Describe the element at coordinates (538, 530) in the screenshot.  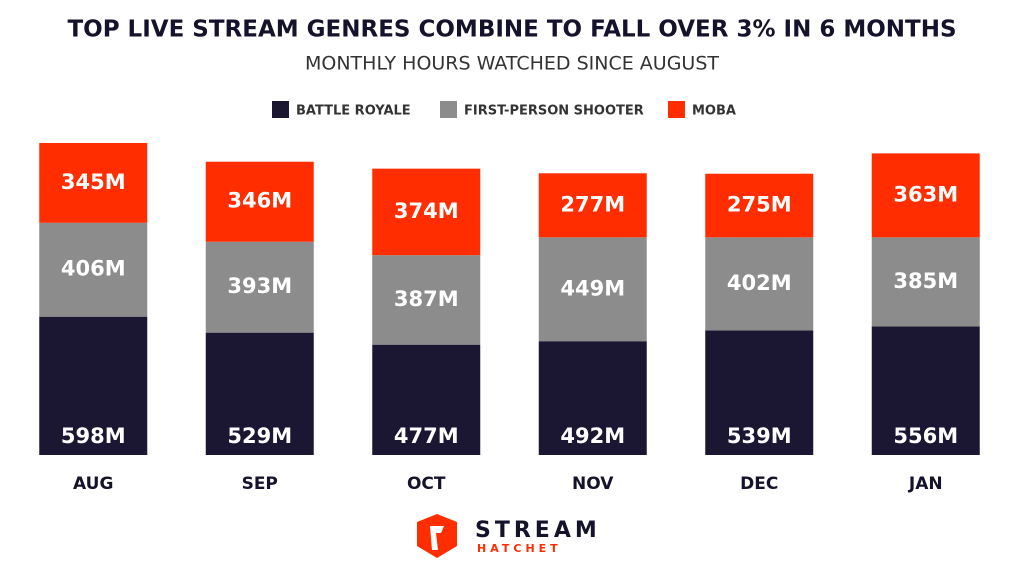
I see `brand-name: STREAM` at that location.